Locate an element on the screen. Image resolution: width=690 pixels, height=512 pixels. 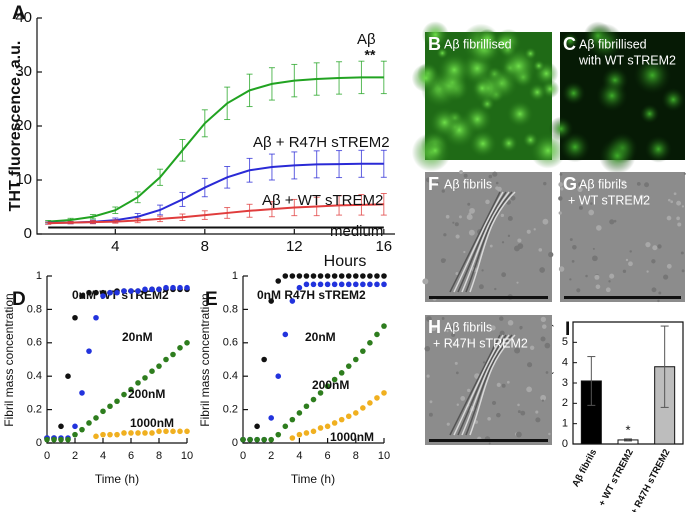
series-label: Aβ + WT sTREM2 is located at coordinates (322, 200).